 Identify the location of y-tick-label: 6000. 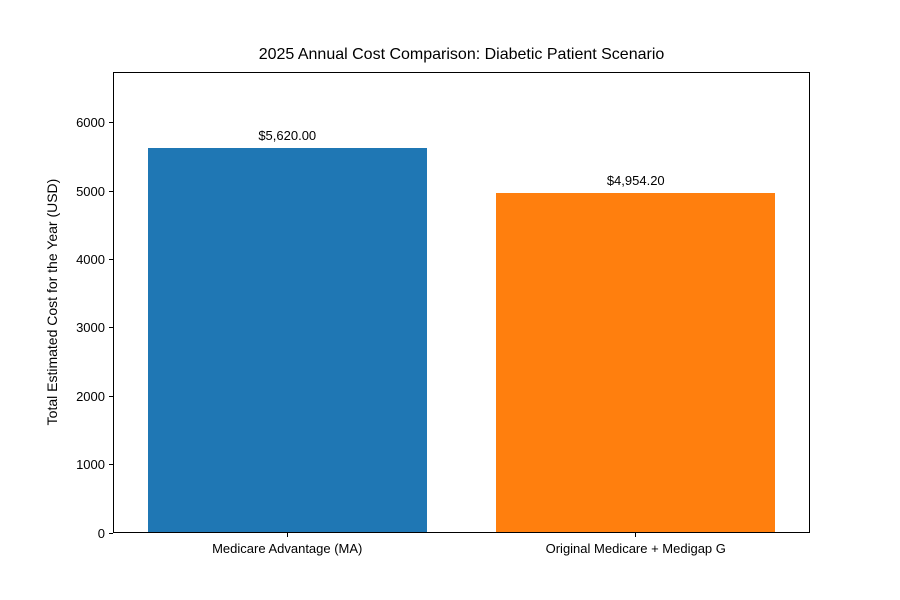
(90, 123).